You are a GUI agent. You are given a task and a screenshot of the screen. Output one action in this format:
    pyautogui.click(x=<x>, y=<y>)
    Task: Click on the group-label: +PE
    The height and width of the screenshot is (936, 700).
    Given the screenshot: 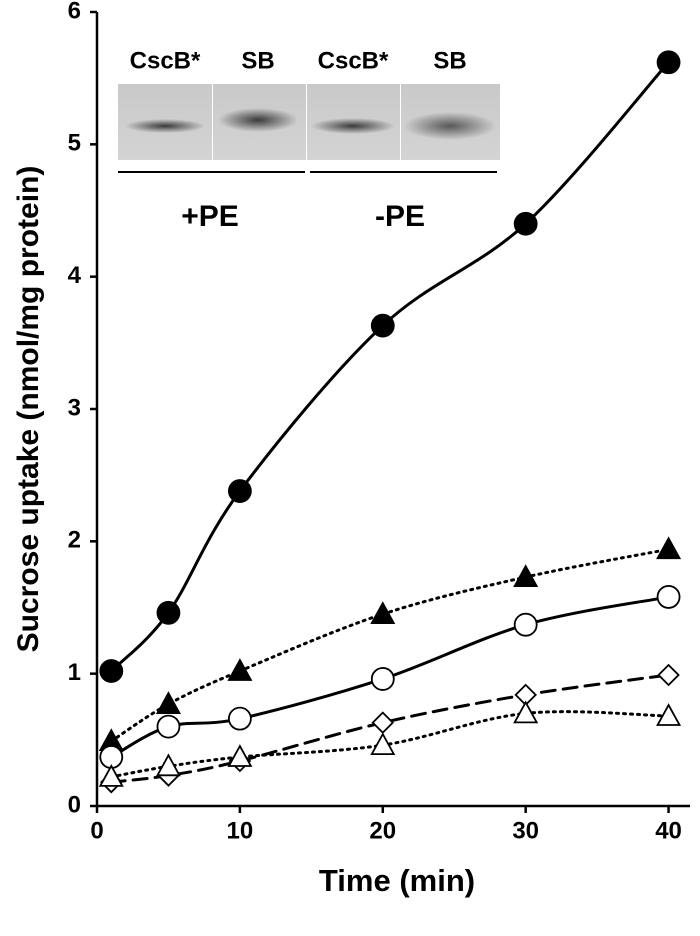 What is the action you would take?
    pyautogui.click(x=210, y=216)
    